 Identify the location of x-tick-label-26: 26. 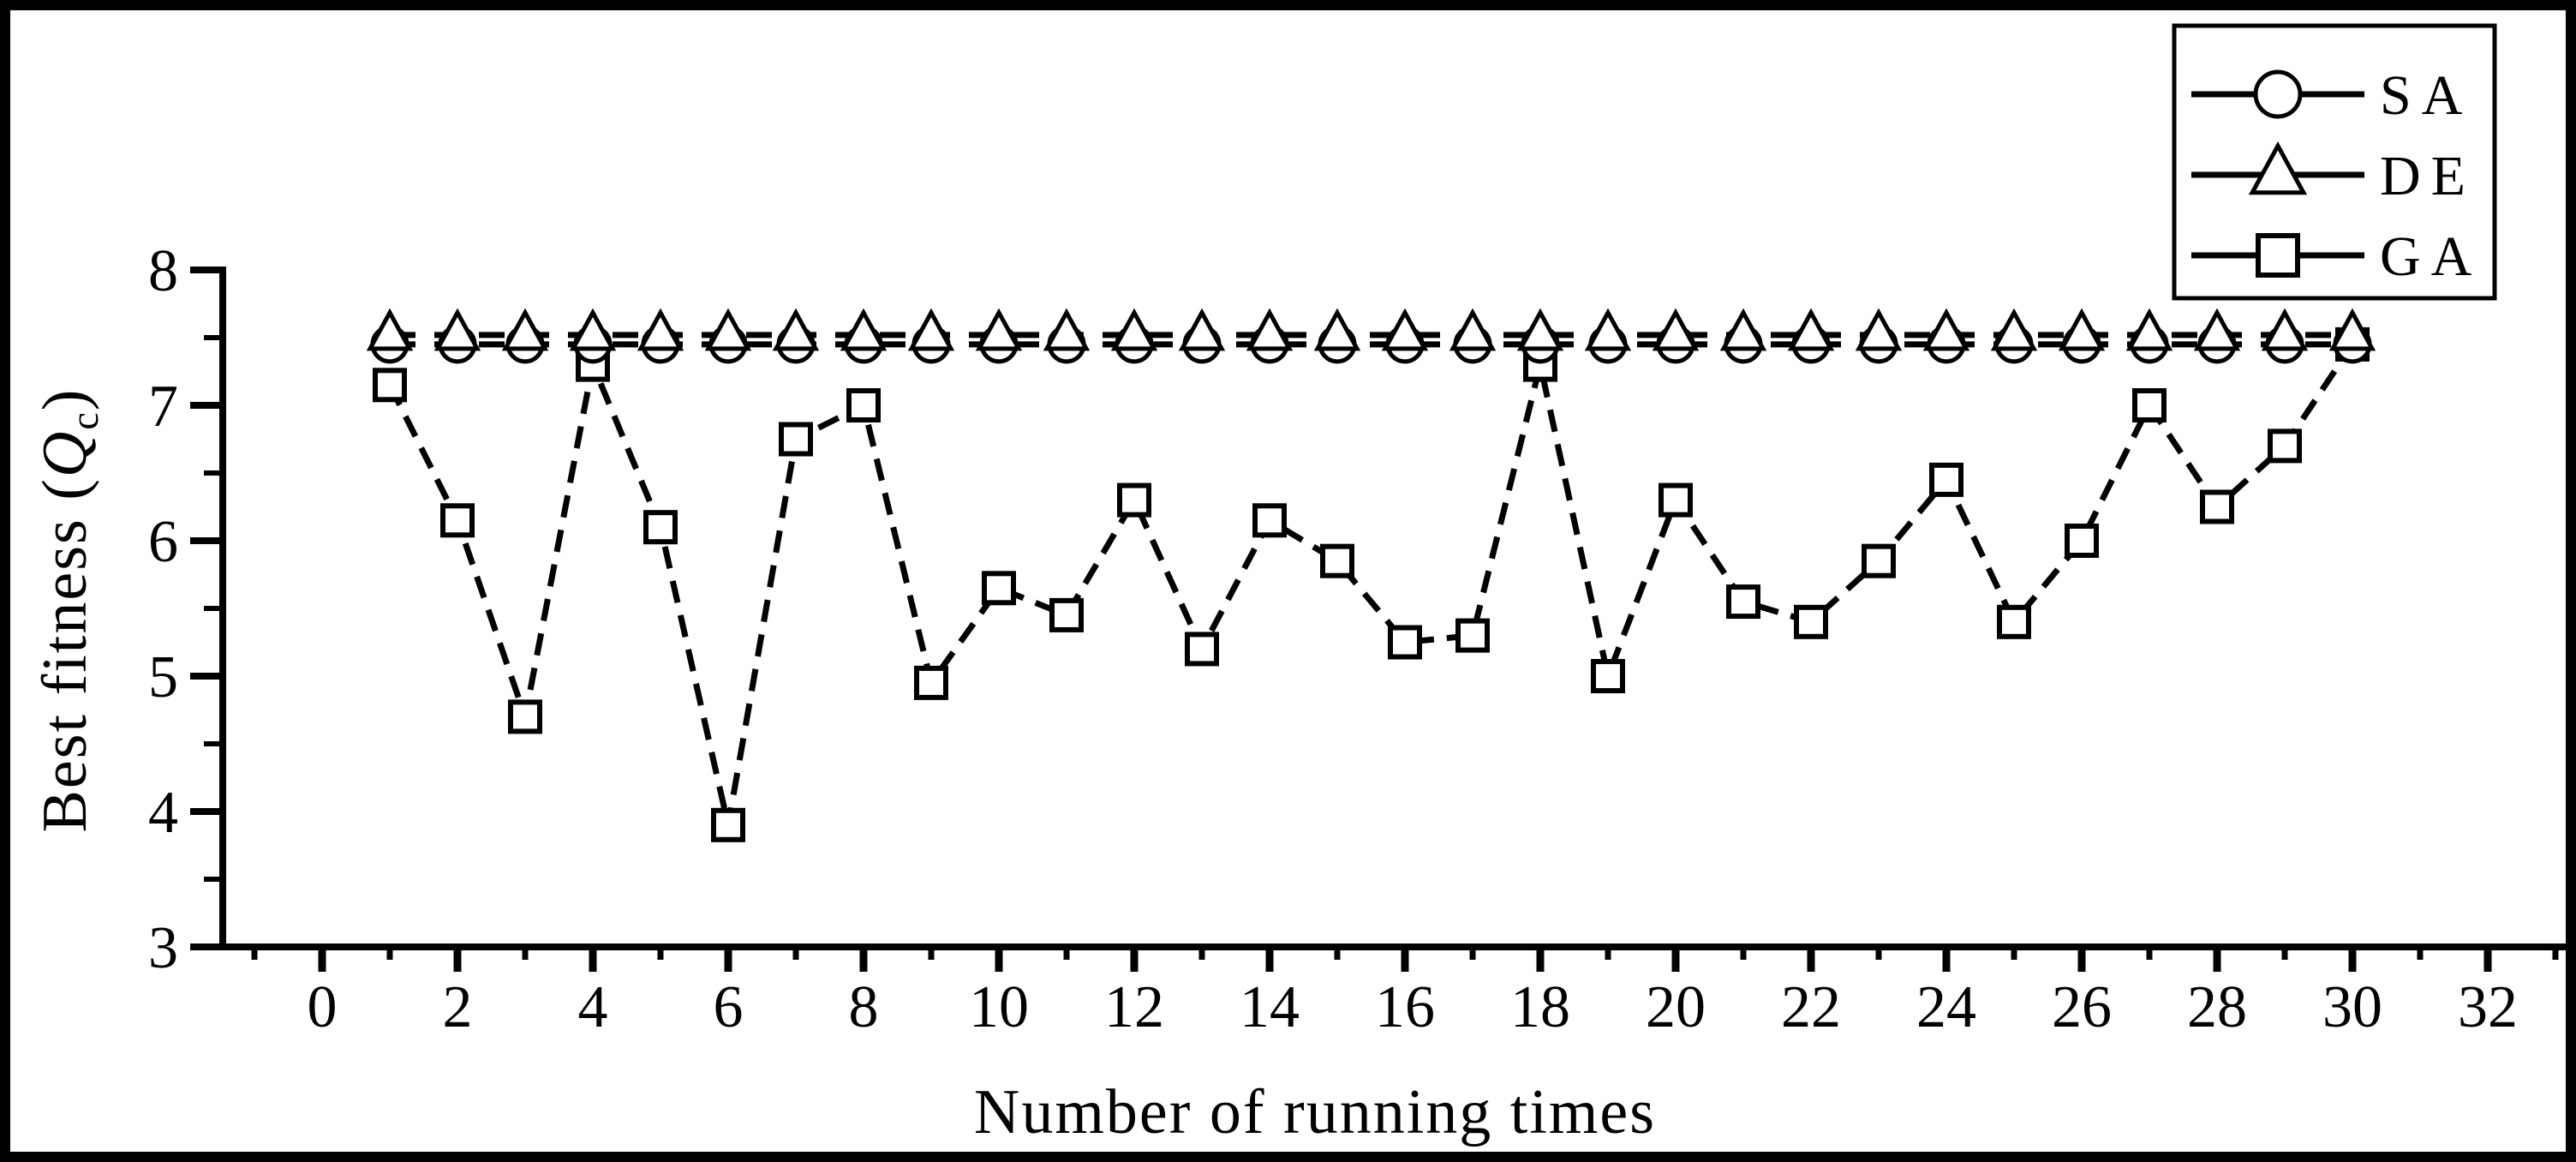
(2082, 1007).